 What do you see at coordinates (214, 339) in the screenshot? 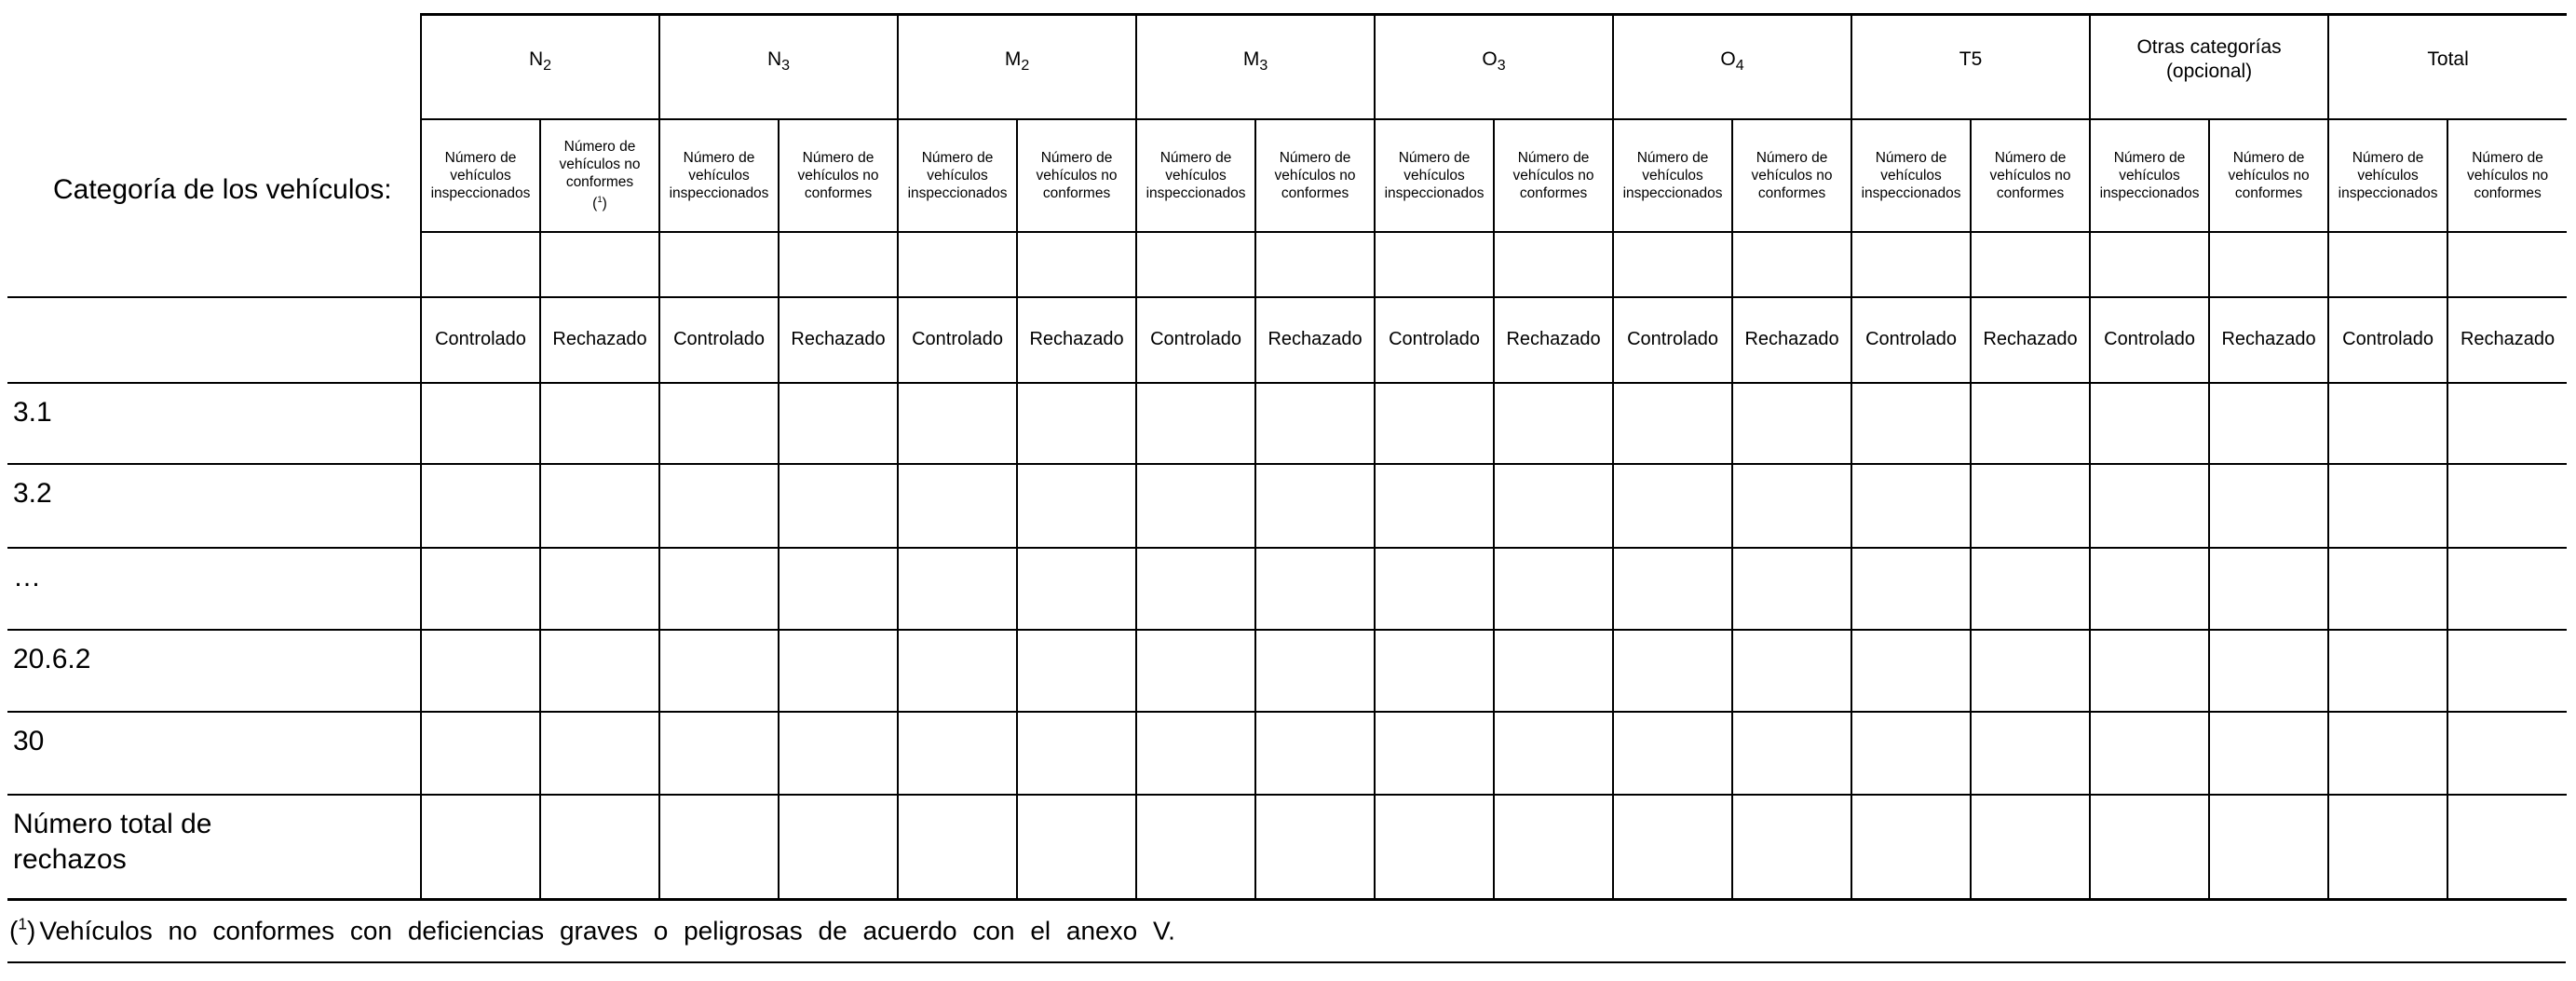
I see `row-label-cell` at bounding box center [214, 339].